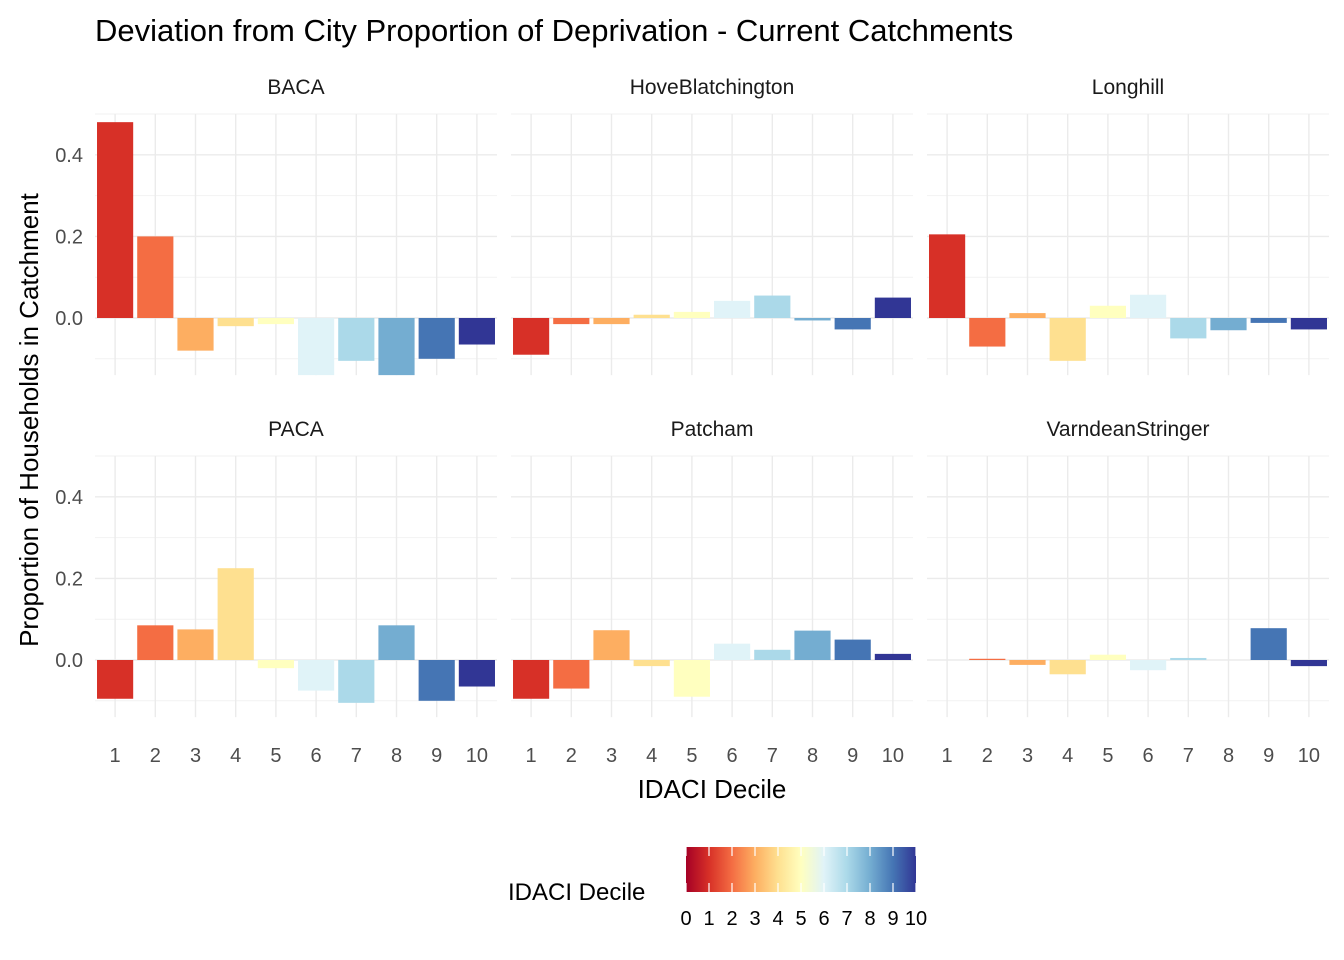  I want to click on legend-tick-label: 2, so click(731, 919).